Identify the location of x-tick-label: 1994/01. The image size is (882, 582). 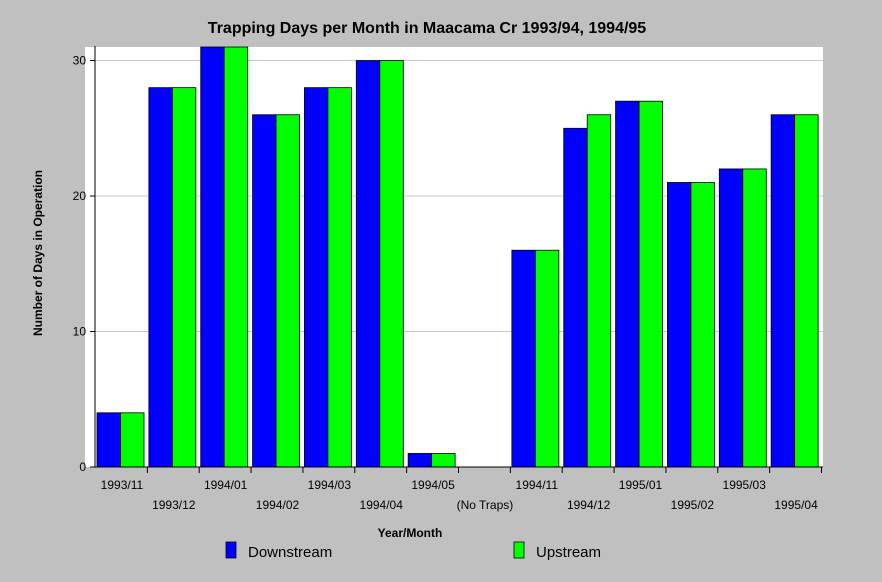
(226, 485).